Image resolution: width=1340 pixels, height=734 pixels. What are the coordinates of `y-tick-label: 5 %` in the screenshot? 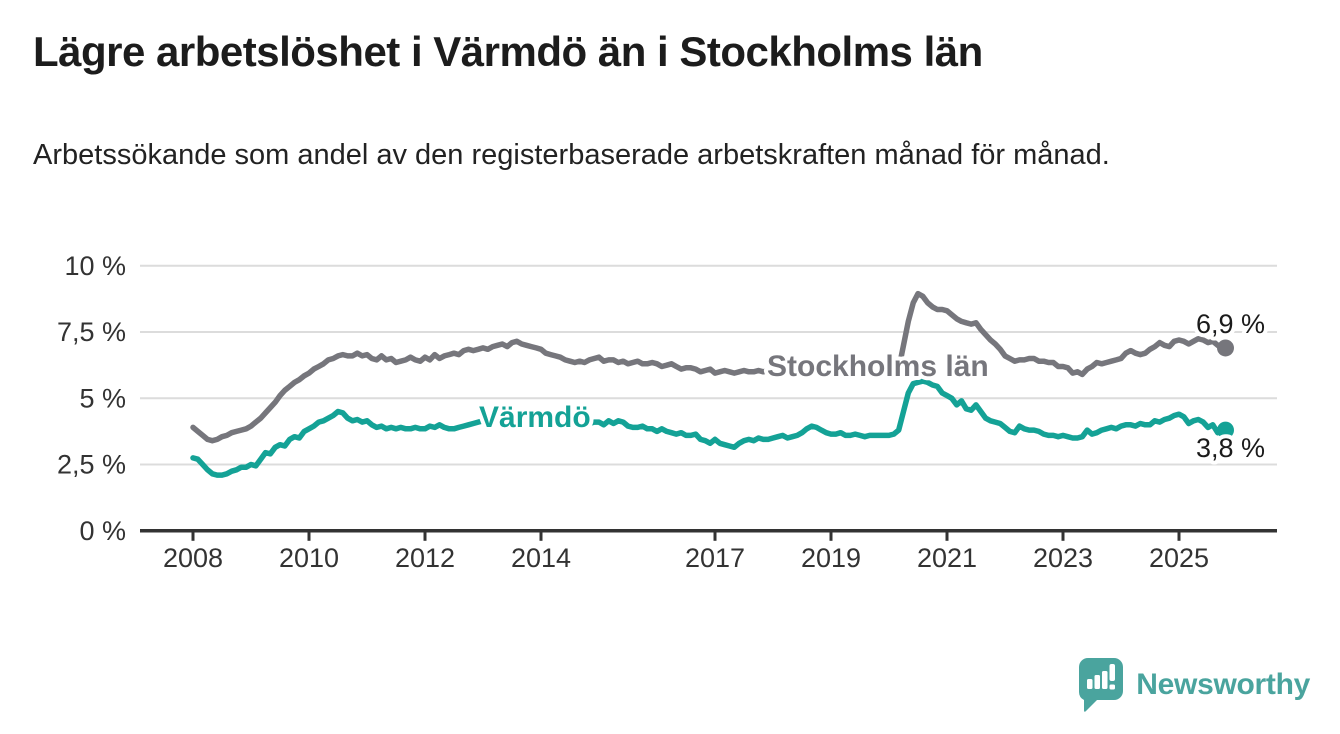 It's located at (102, 398).